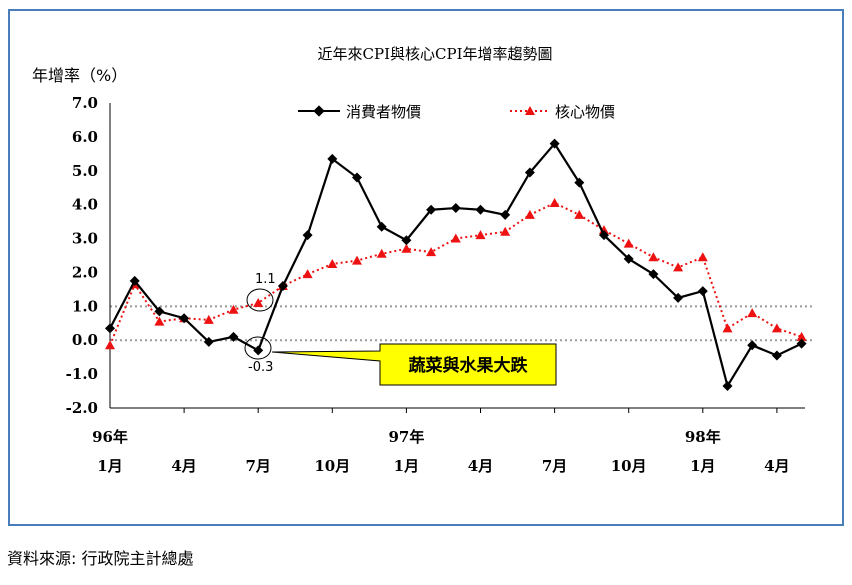  Describe the element at coordinates (265, 279) in the screenshot. I see `annotation-label-core: 1.1` at that location.